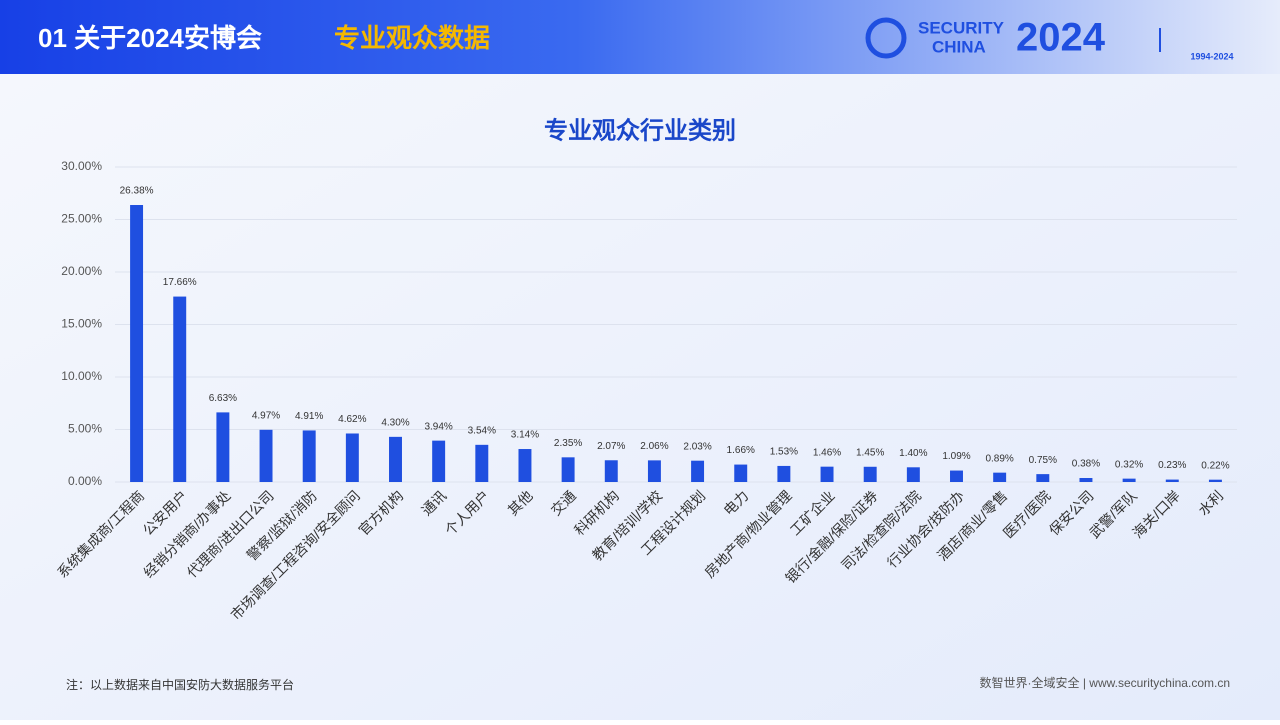  I want to click on y-tick-label: 15.00%, so click(81, 324).